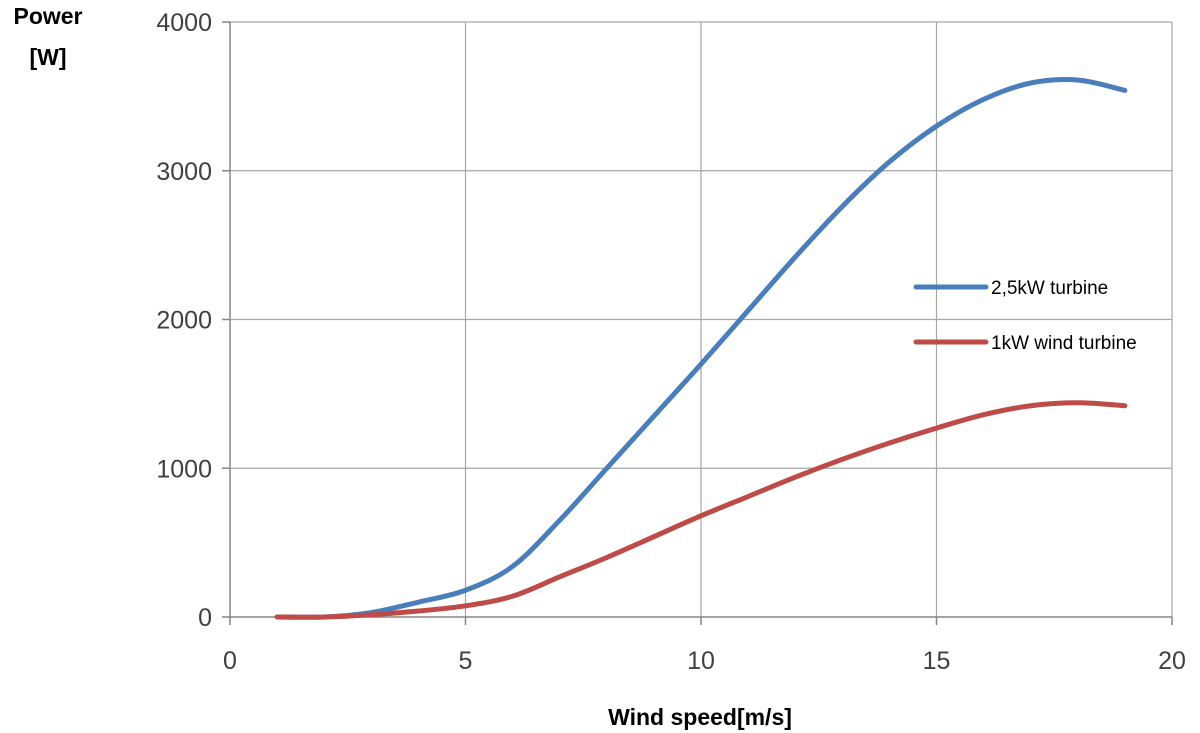 This screenshot has width=1200, height=733. Describe the element at coordinates (701, 661) in the screenshot. I see `x-tick-label: 10` at that location.